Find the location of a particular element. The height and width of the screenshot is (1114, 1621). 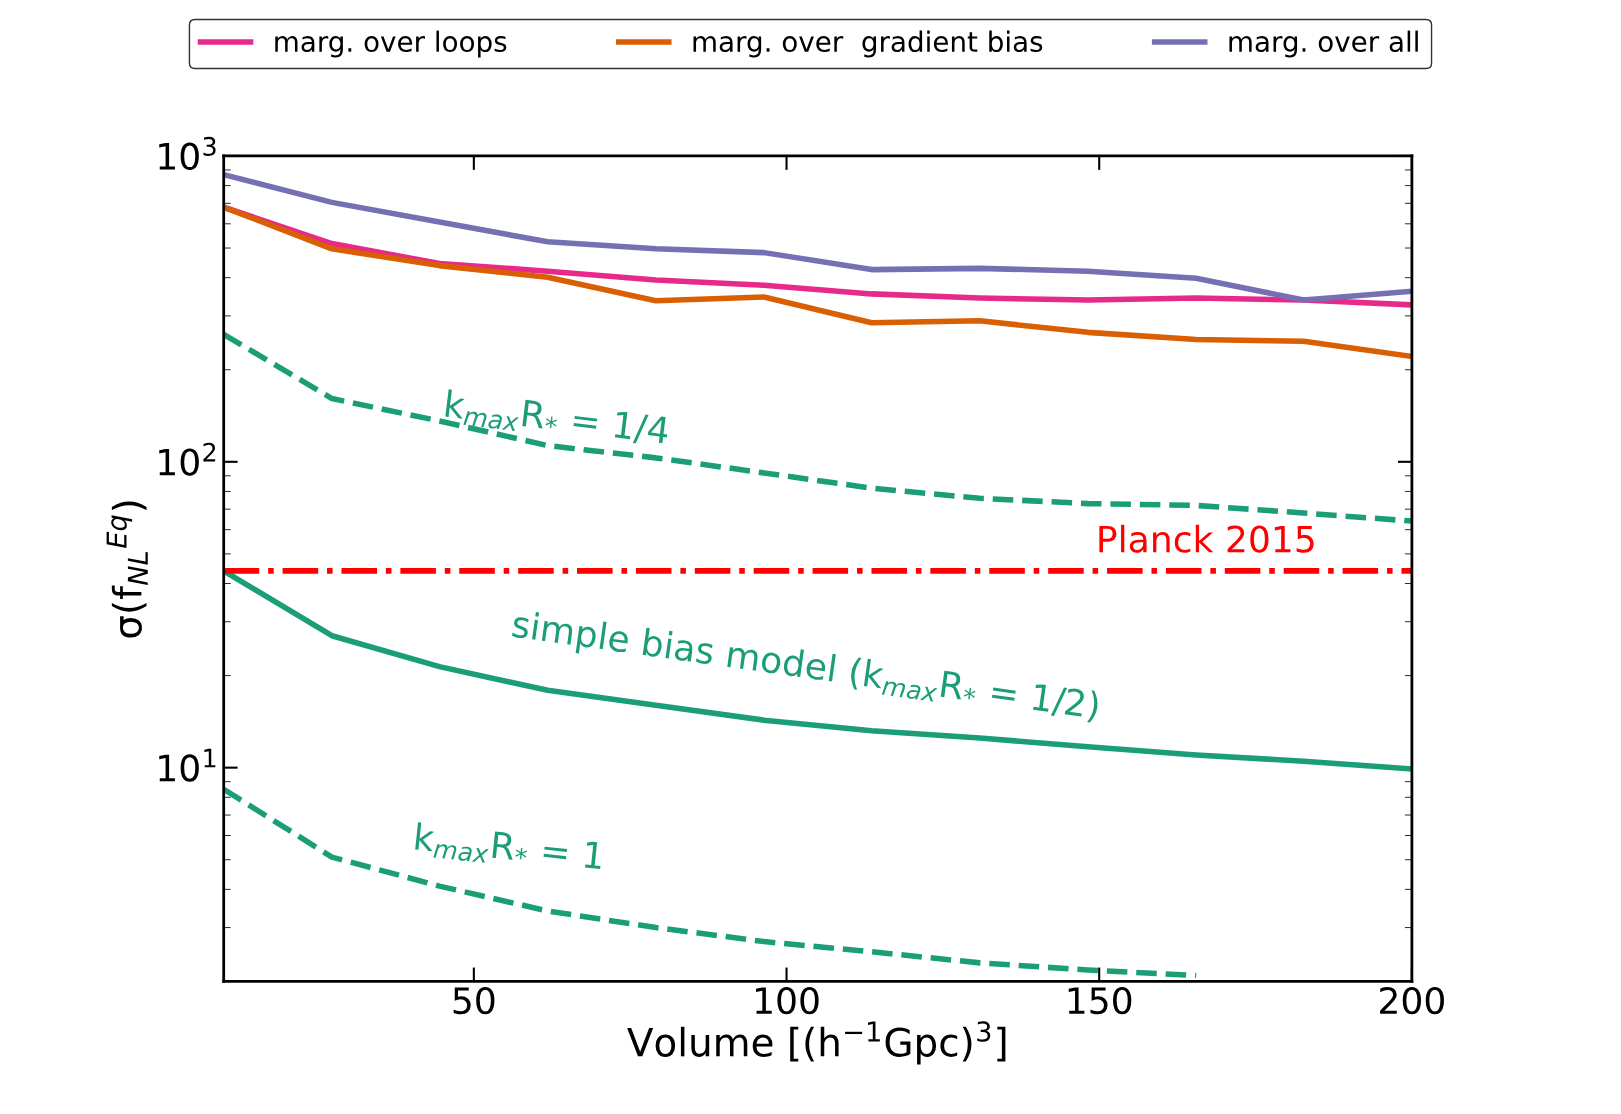

y-tick-label: 10$^{3}$ is located at coordinates (187, 153).